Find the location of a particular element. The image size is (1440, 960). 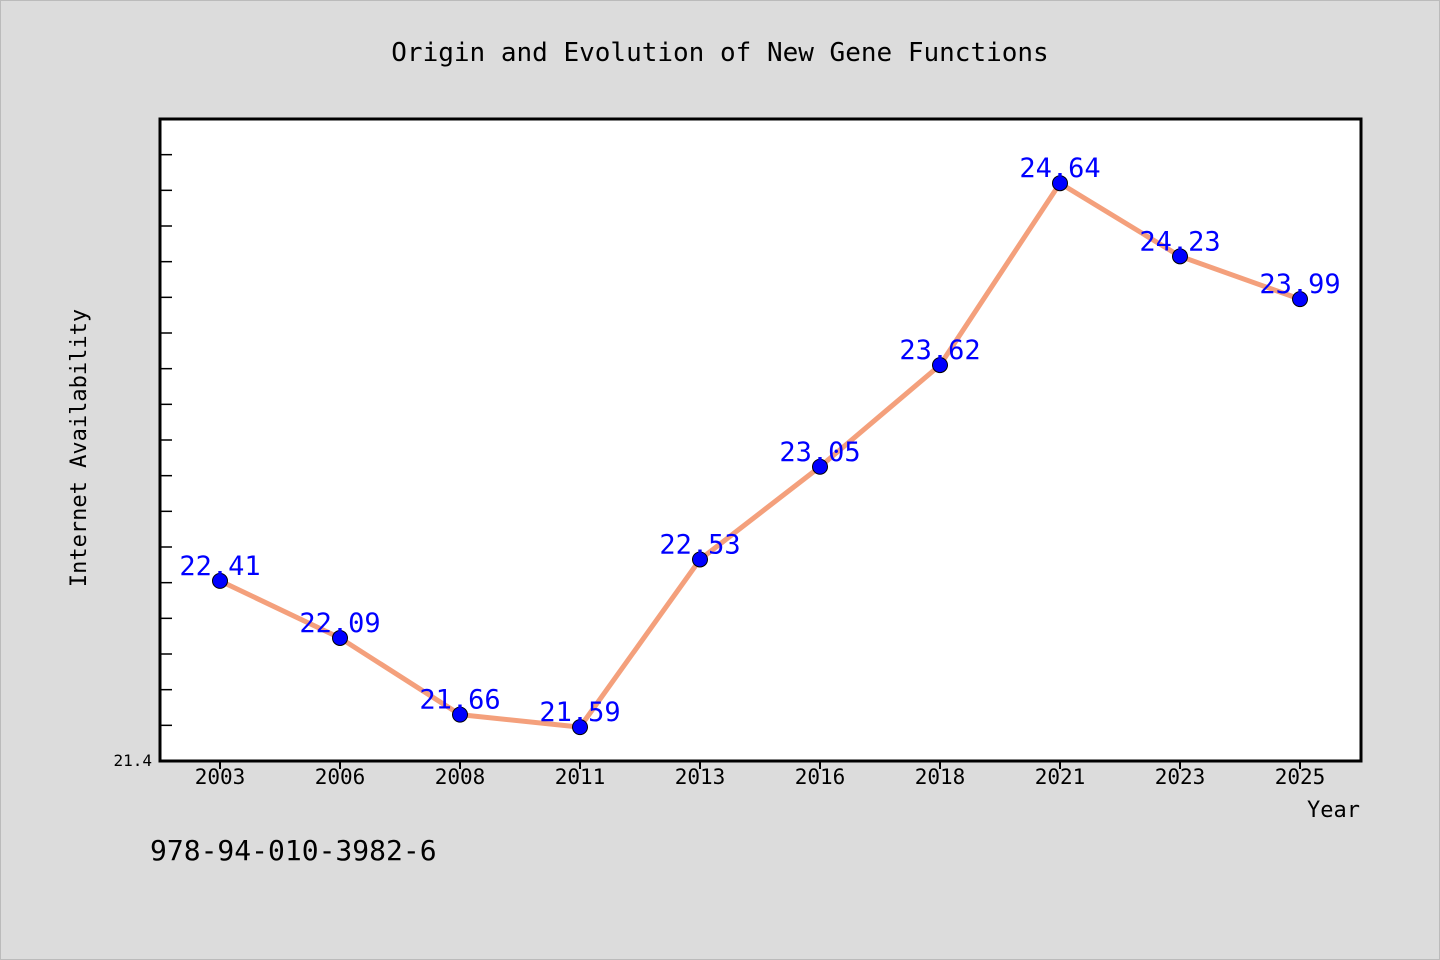

x-axis-label: Year is located at coordinates (1333, 810).